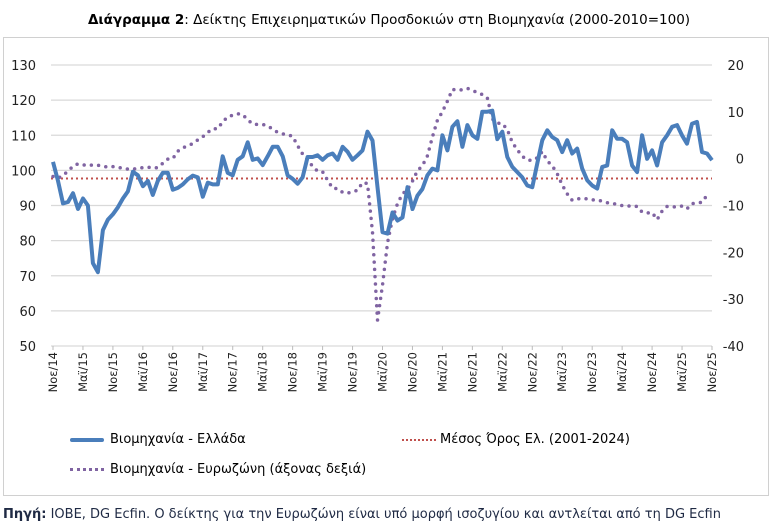 This screenshot has height=523, width=778. Describe the element at coordinates (652, 372) in the screenshot. I see `x-tick-label: Νοε/24` at that location.